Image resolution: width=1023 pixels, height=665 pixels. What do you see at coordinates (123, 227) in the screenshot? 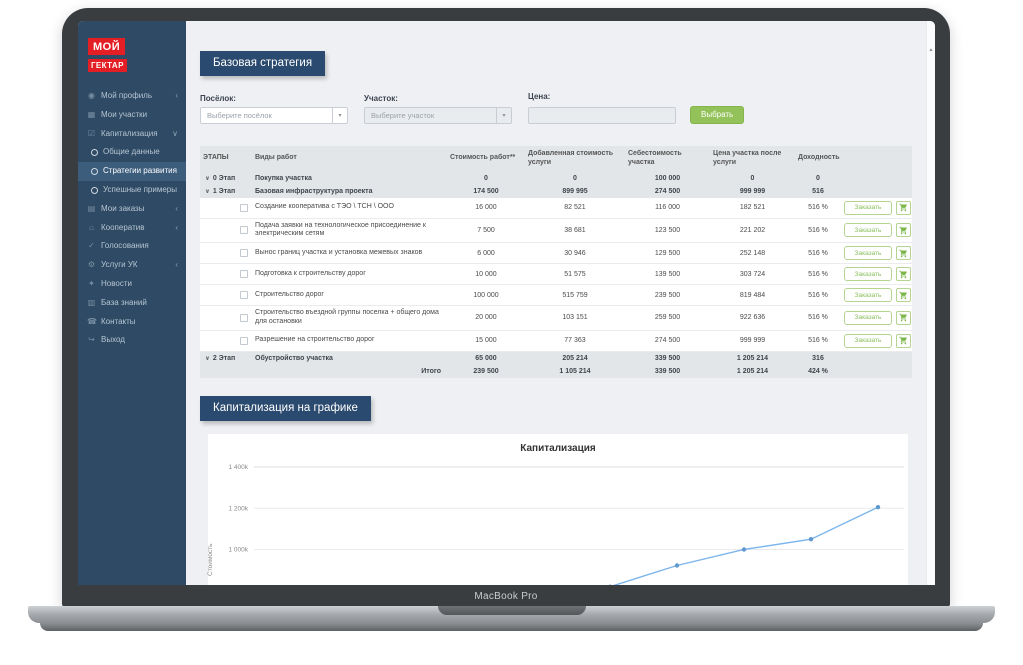
I see `sidebar-item-label: Кооператив` at bounding box center [123, 227].